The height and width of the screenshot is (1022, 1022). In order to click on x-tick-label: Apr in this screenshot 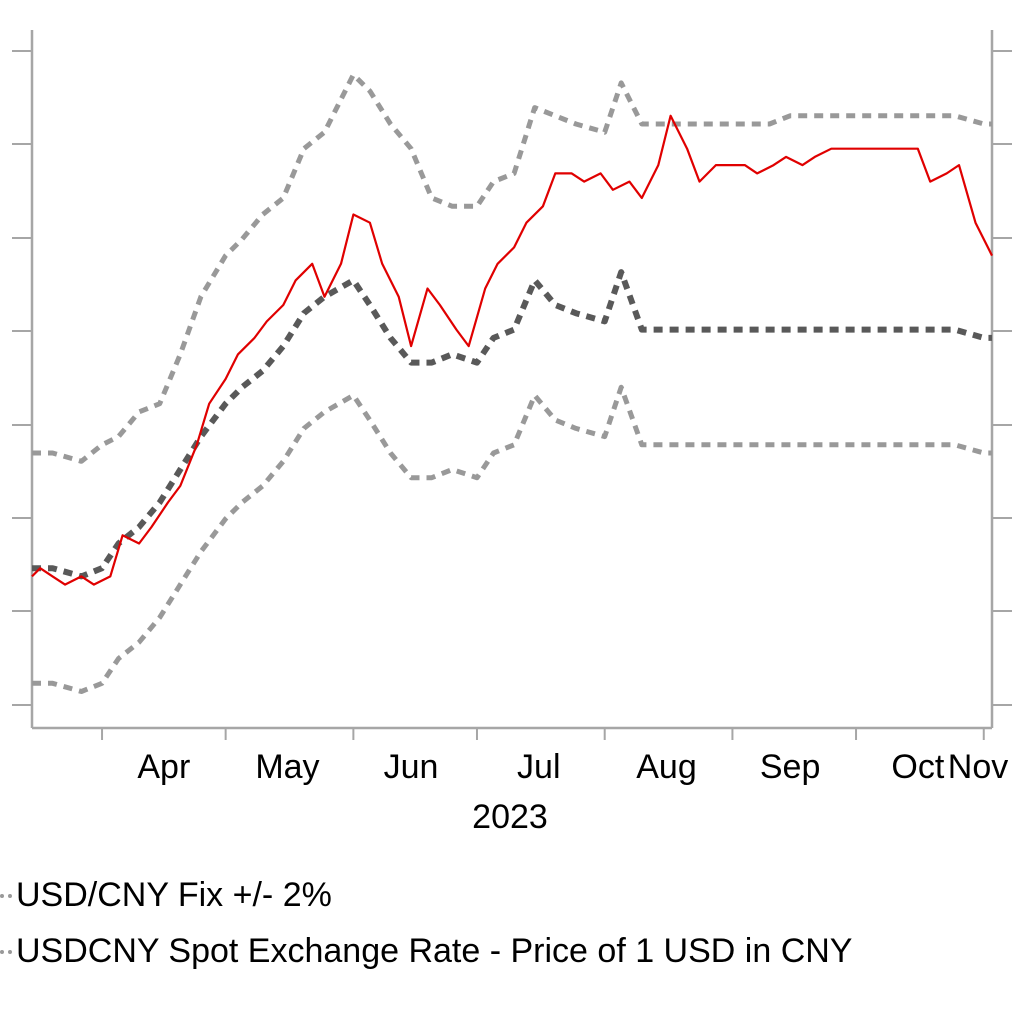, I will do `click(163, 767)`.